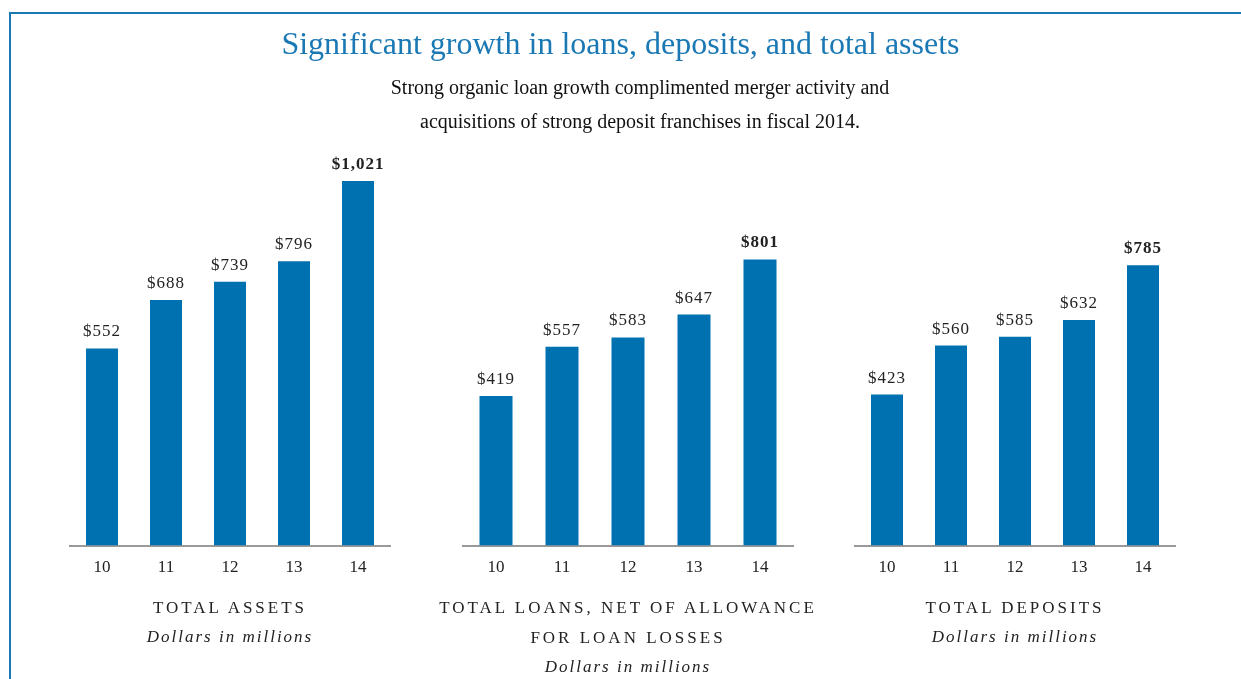  Describe the element at coordinates (358, 163) in the screenshot. I see `data-label: $1,021` at that location.